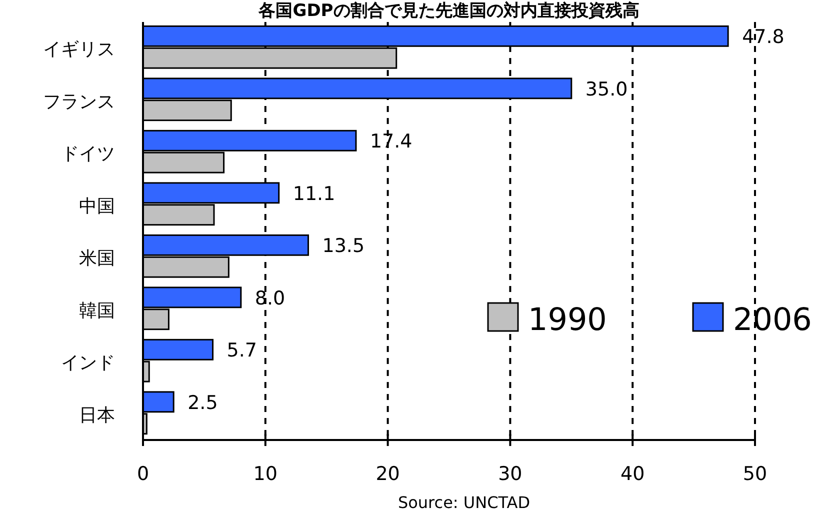  Describe the element at coordinates (632, 474) in the screenshot. I see `x-tick-label: 40` at that location.